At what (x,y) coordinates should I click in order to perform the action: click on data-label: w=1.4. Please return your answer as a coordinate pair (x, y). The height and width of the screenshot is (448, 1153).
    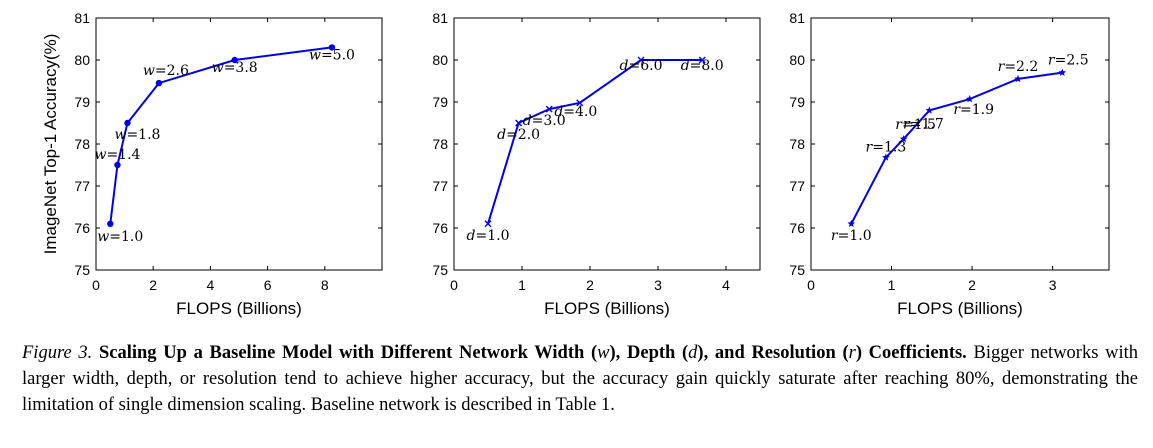
    Looking at the image, I should click on (117, 155).